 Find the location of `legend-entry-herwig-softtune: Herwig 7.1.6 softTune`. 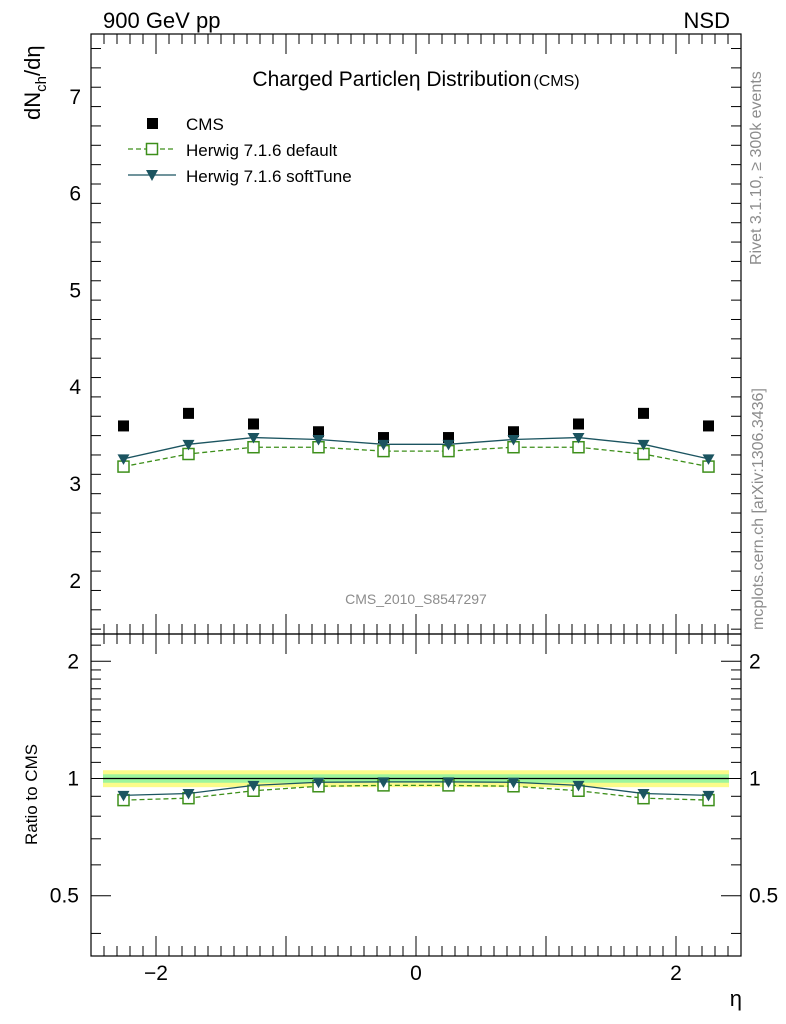

legend-entry-herwig-softtune: Herwig 7.1.6 softTune is located at coordinates (240, 176).